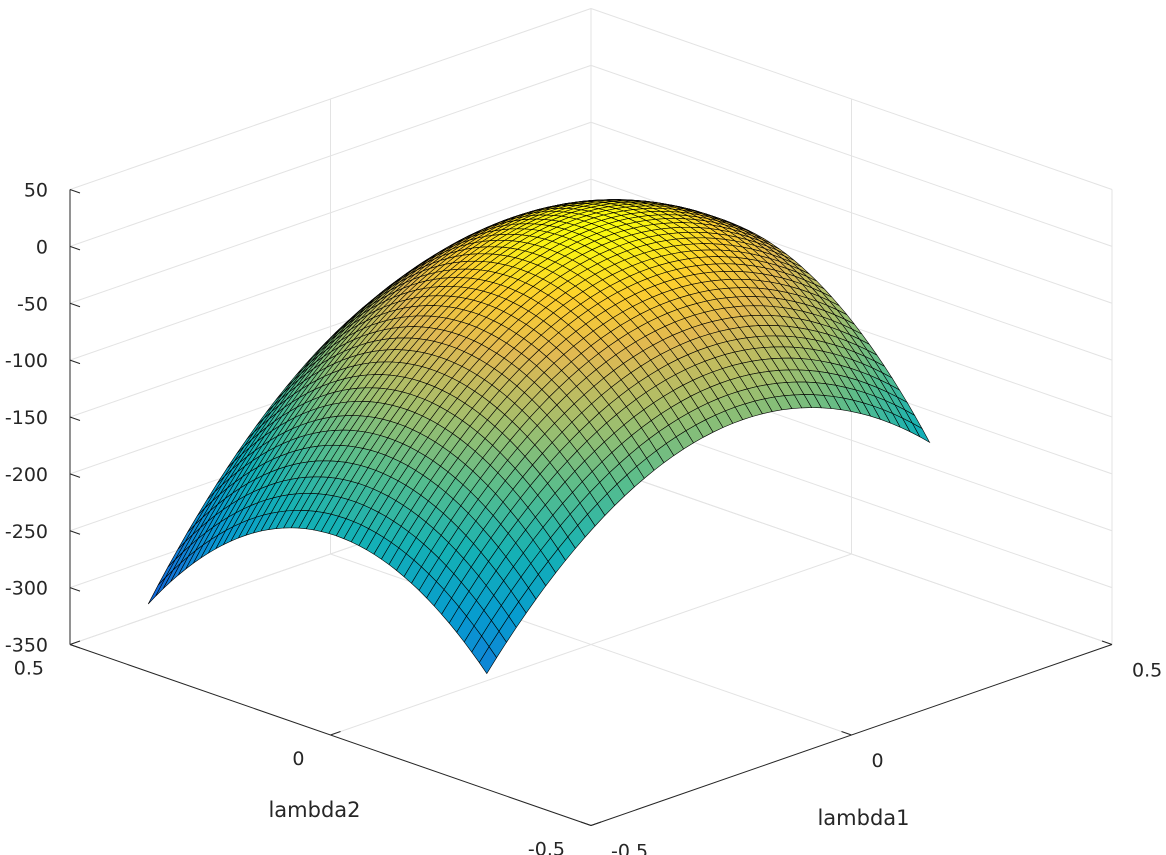 This screenshot has width=1166, height=855. Describe the element at coordinates (878, 761) in the screenshot. I see `lambda1-tick-label: 0` at that location.